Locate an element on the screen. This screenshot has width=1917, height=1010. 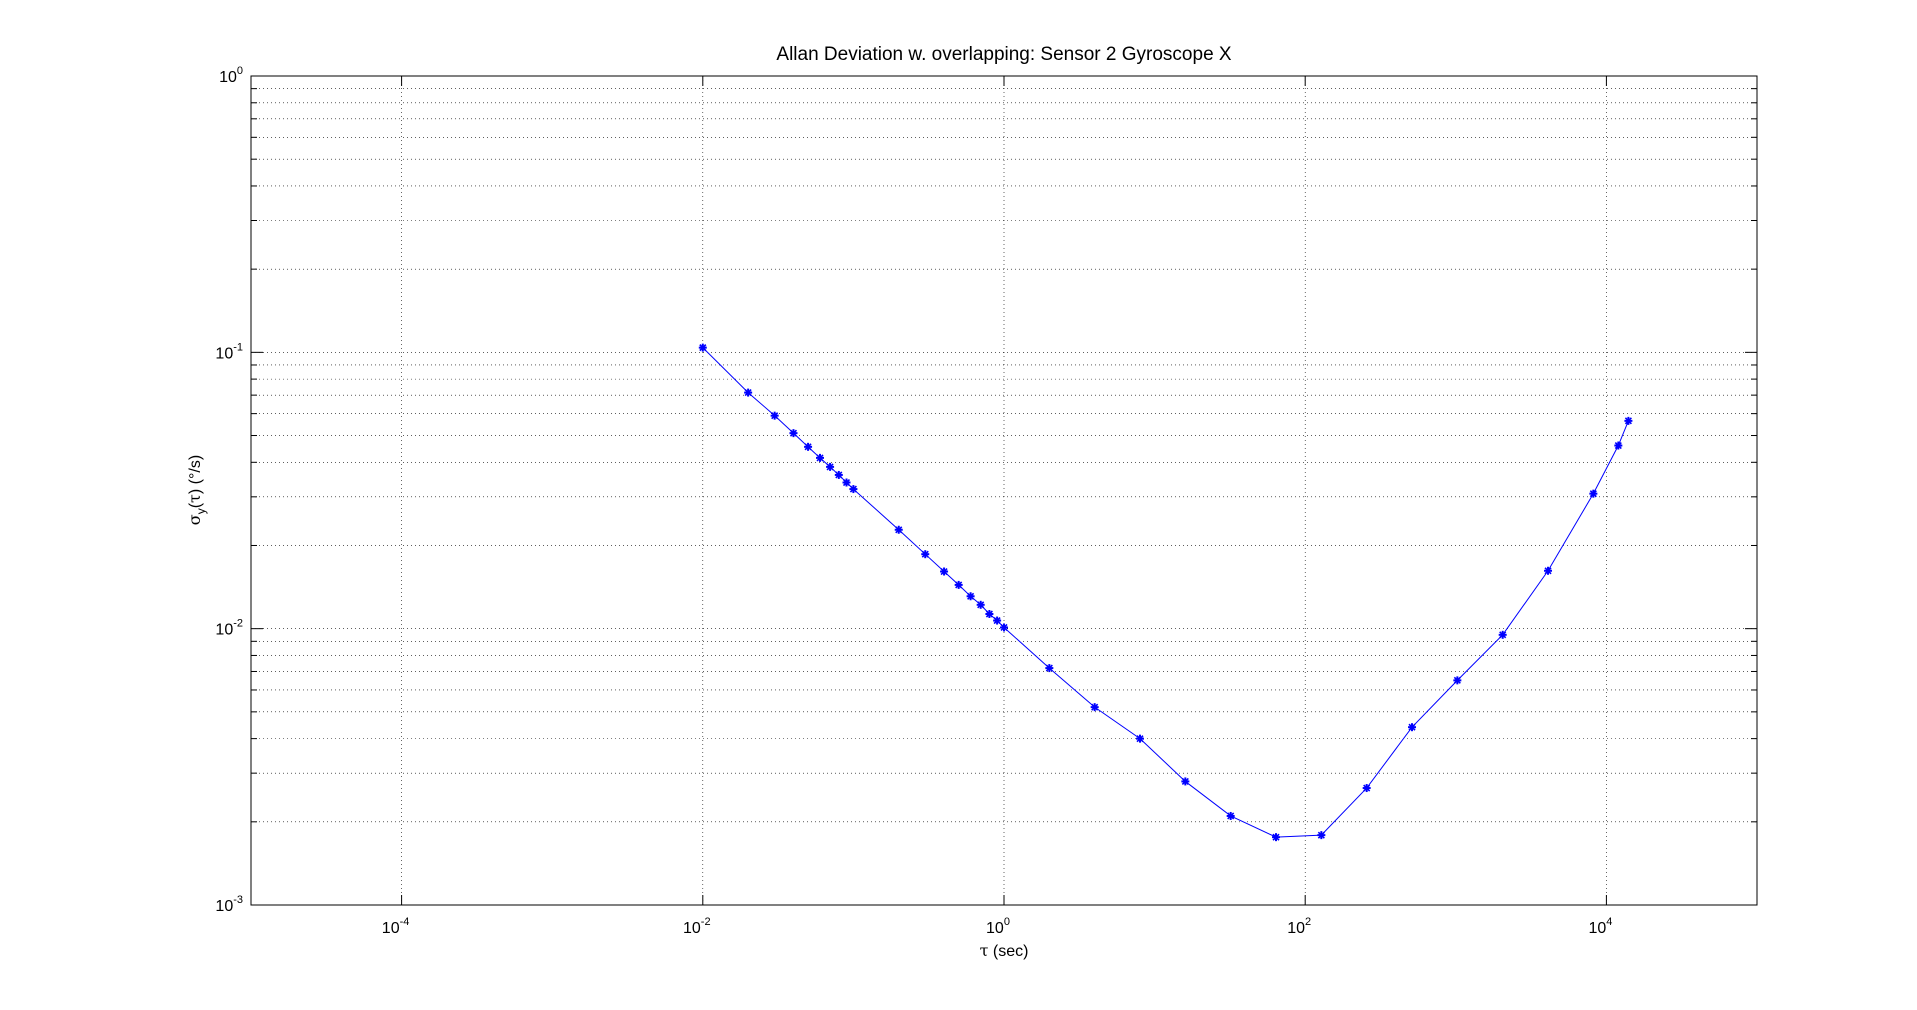
x-tick-label: 10⁻⁴ is located at coordinates (396, 926).